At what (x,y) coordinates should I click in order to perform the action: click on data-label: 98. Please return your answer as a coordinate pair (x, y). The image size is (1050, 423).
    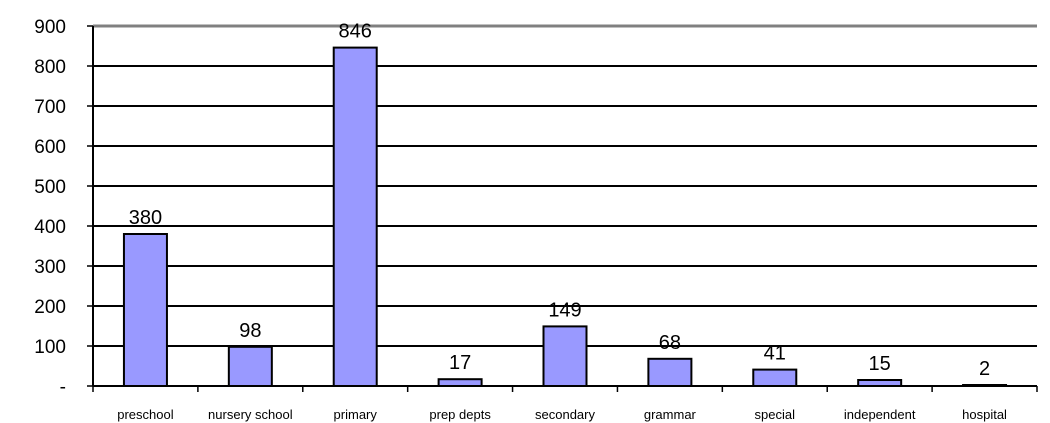
    Looking at the image, I should click on (250, 331).